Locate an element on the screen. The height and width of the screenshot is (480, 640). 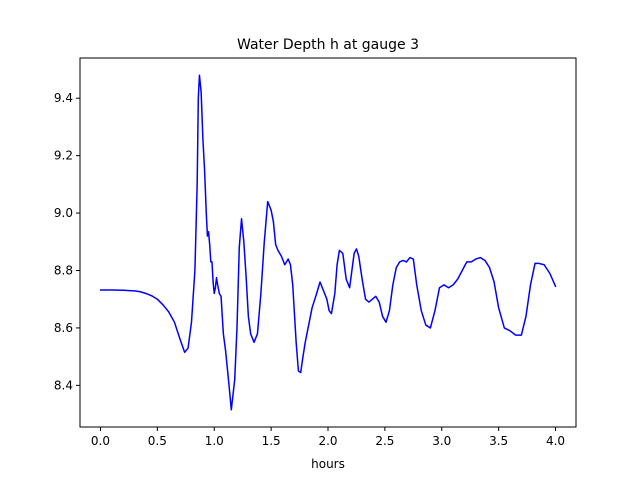
y-tick-label: 8.4 is located at coordinates (63, 385).